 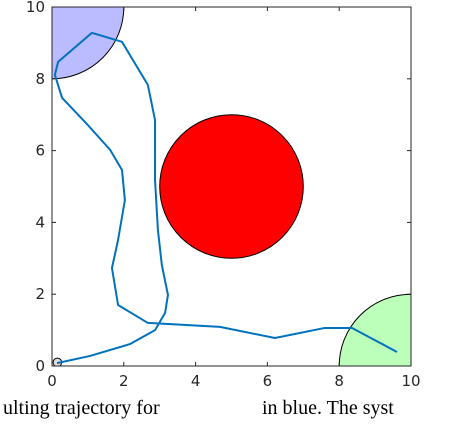 I want to click on y-tick-label: 4, so click(x=40, y=222).